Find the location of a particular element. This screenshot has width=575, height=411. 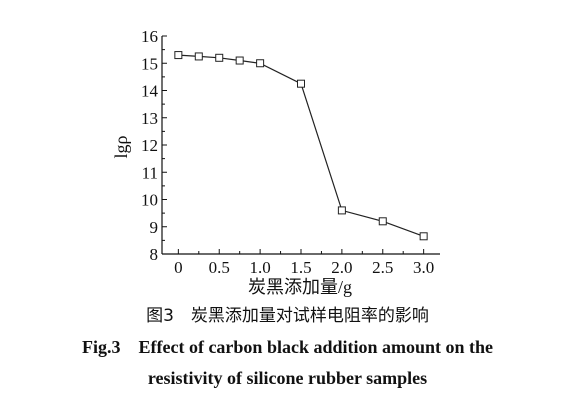

y-tick-label: 11 is located at coordinates (150, 172).